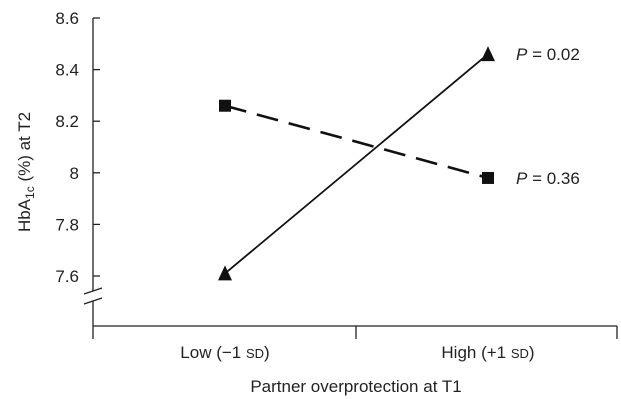 The width and height of the screenshot is (621, 399). Describe the element at coordinates (67, 70) in the screenshot. I see `y-tick-label: 8.4` at that location.